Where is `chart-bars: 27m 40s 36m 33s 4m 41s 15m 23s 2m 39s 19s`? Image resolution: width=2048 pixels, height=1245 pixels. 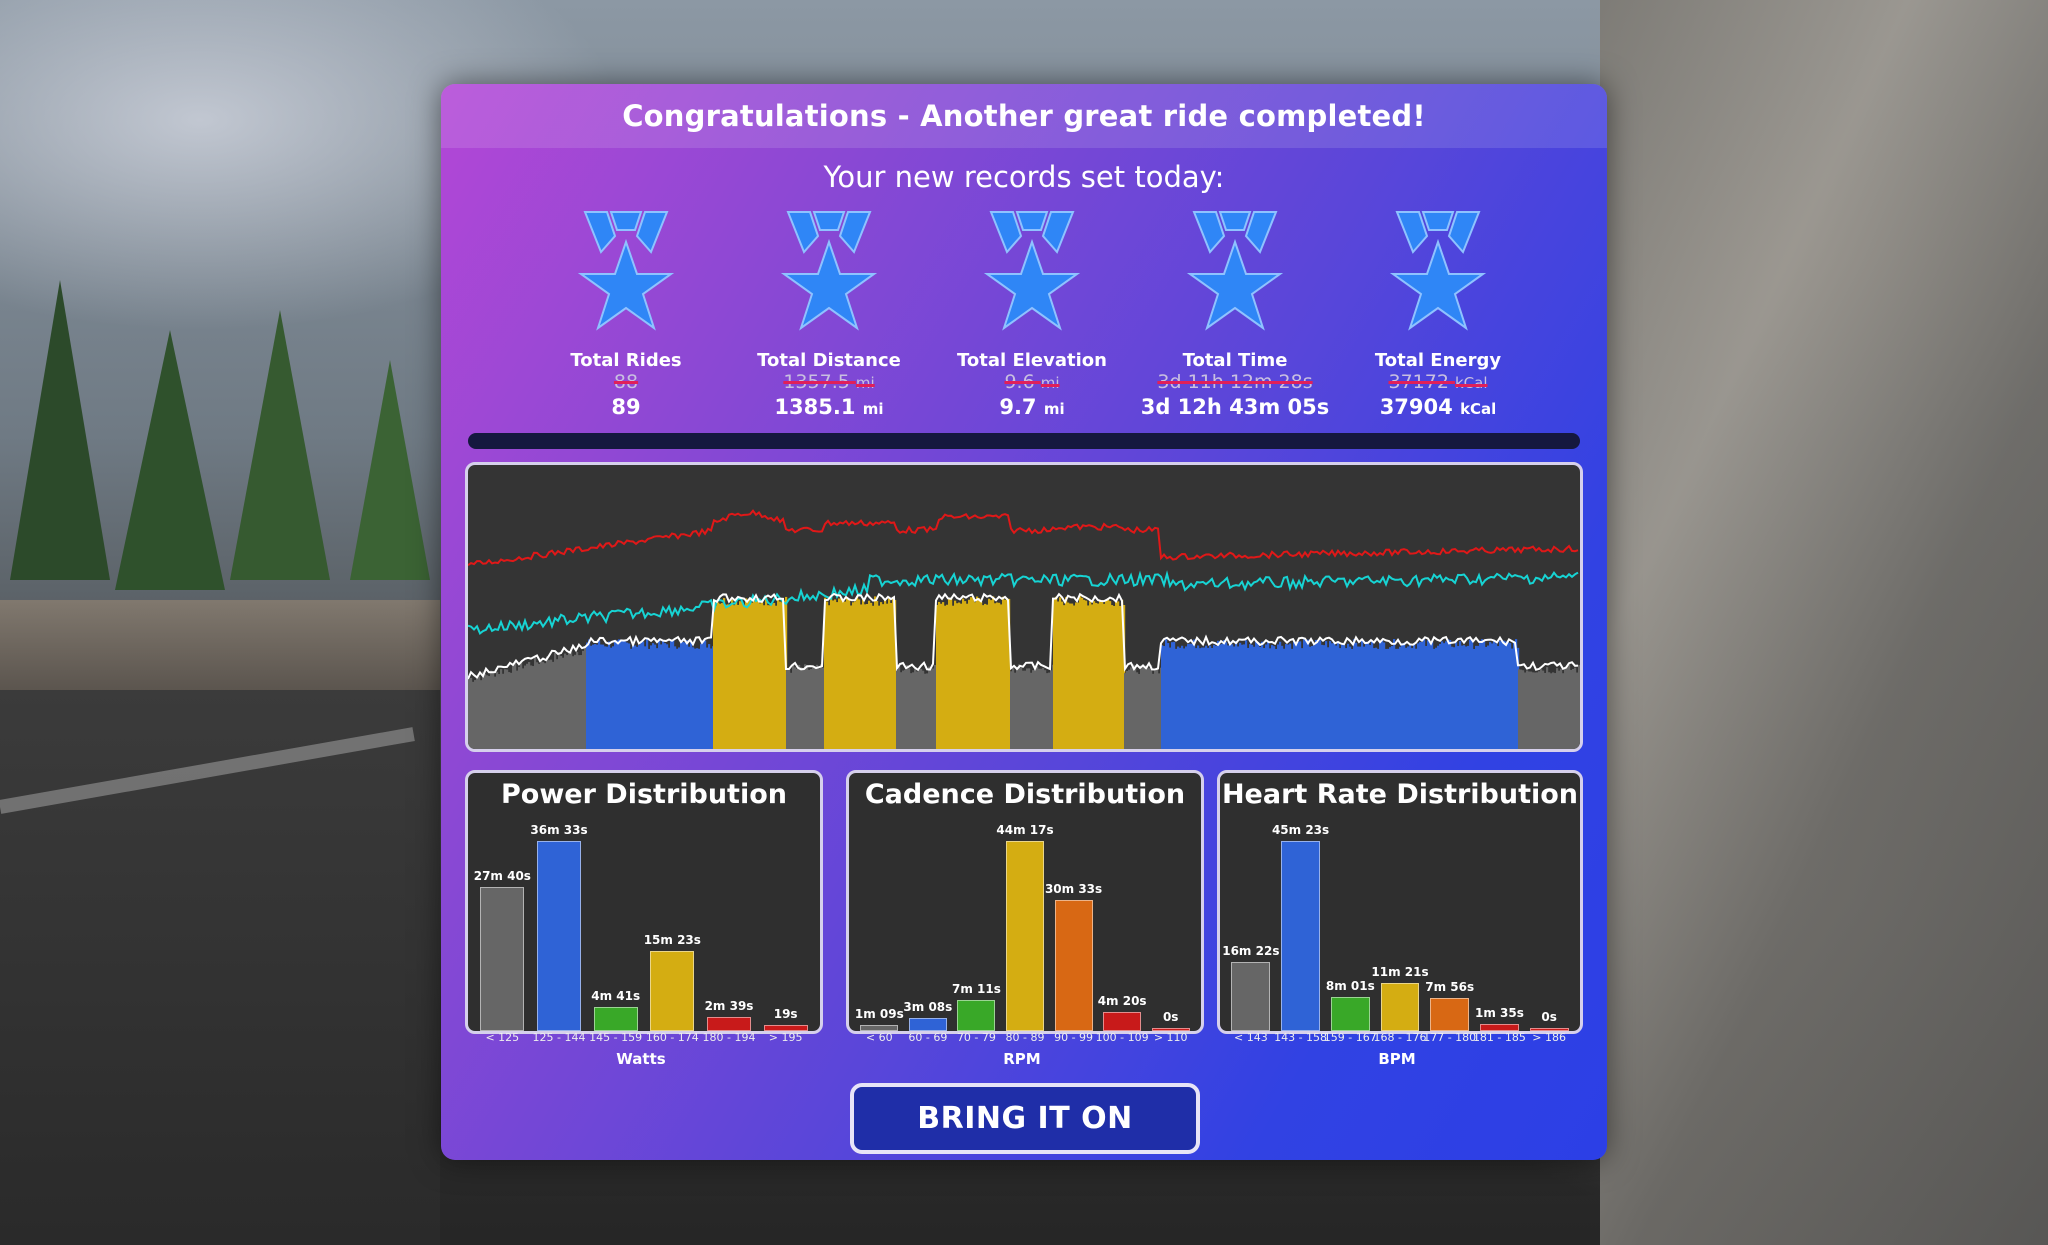 chart-bars: 27m 40s 36m 33s 4m 41s 15m 23s 2m 39s 19s is located at coordinates (644, 902).